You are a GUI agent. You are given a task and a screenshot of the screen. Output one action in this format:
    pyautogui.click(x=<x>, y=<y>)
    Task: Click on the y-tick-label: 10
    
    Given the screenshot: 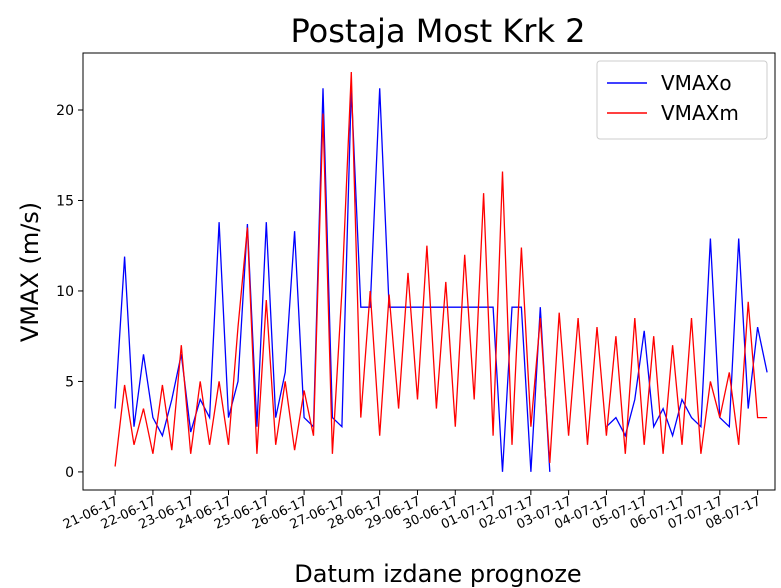 What is the action you would take?
    pyautogui.click(x=65, y=292)
    